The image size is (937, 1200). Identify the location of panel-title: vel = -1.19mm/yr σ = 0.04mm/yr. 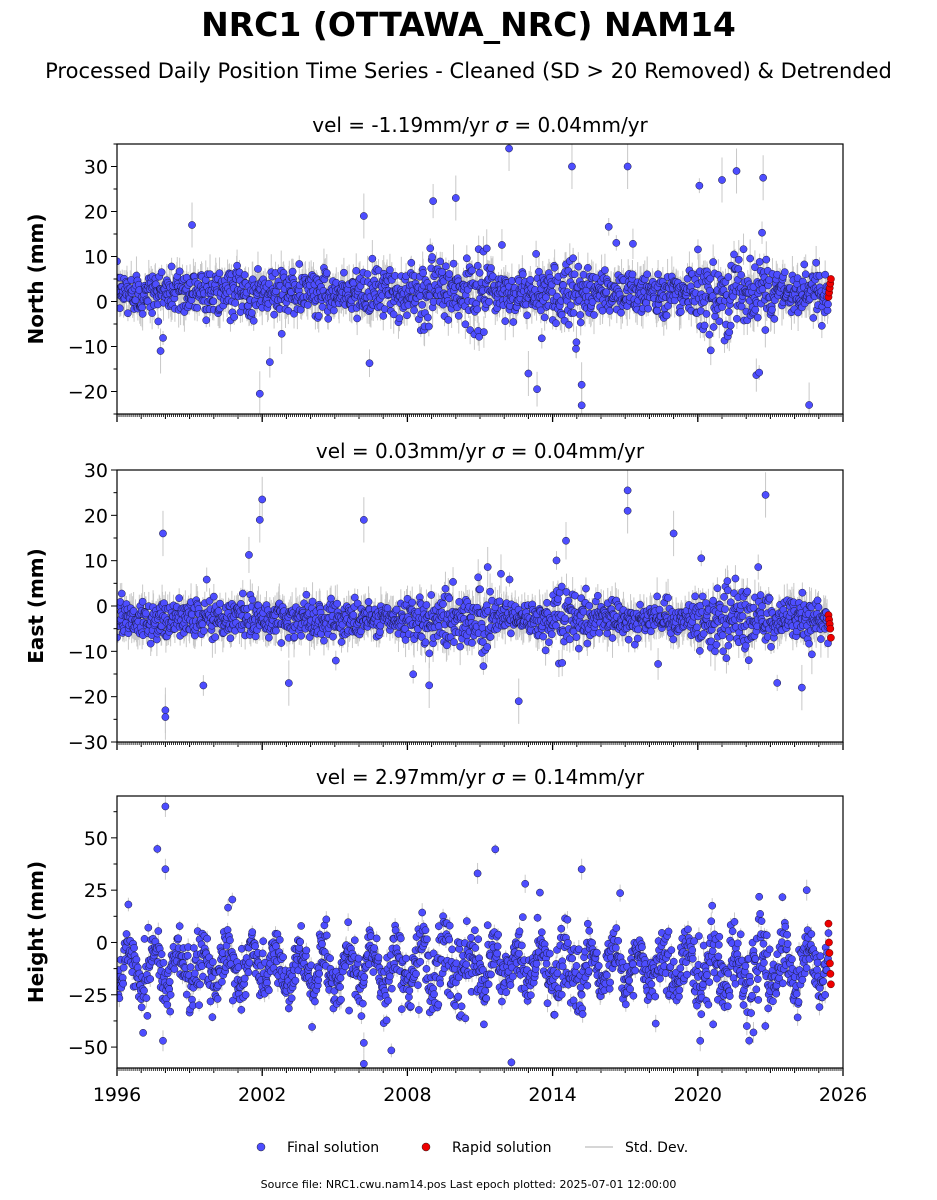
(480, 125).